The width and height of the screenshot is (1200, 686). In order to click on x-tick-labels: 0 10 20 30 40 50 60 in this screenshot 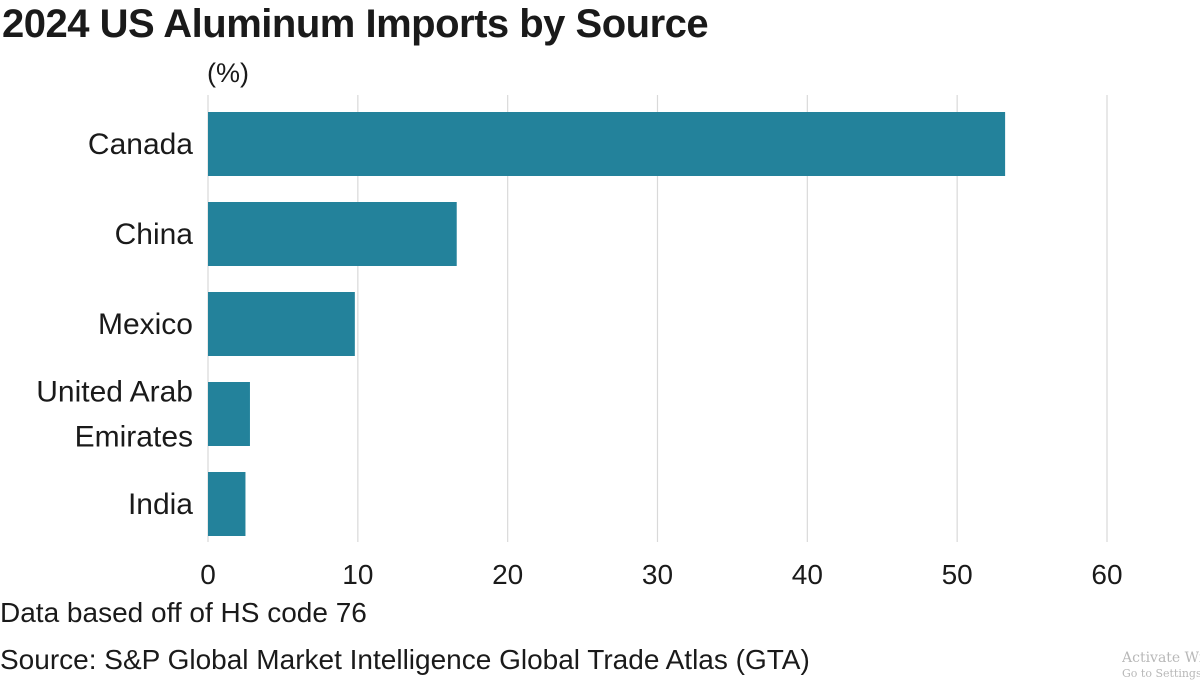, I will do `click(661, 574)`.